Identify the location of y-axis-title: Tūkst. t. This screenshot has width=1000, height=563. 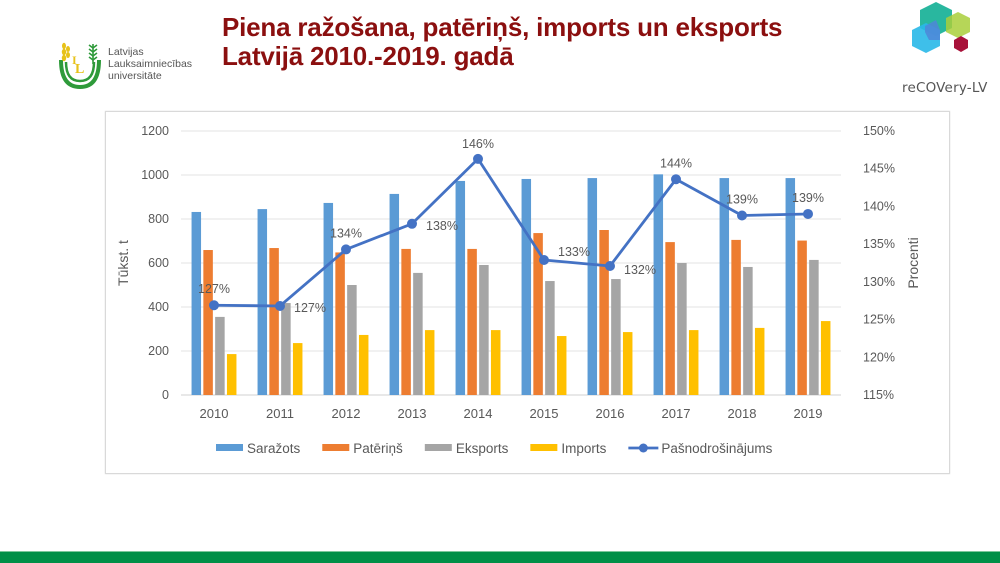
(123, 263).